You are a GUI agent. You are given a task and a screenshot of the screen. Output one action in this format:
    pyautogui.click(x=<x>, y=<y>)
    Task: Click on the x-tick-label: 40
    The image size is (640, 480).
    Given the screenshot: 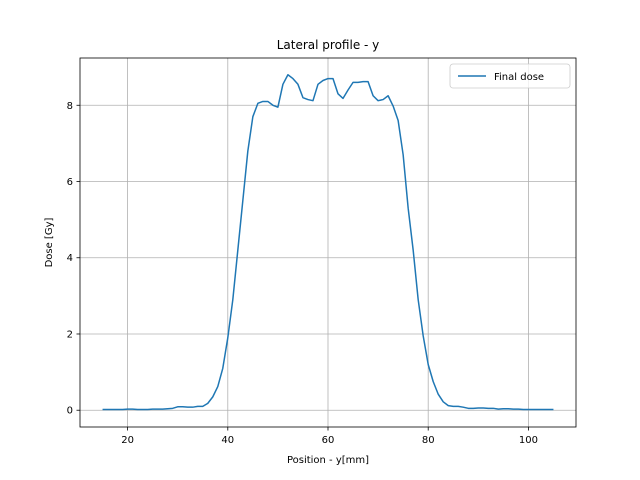 What is the action you would take?
    pyautogui.click(x=227, y=440)
    